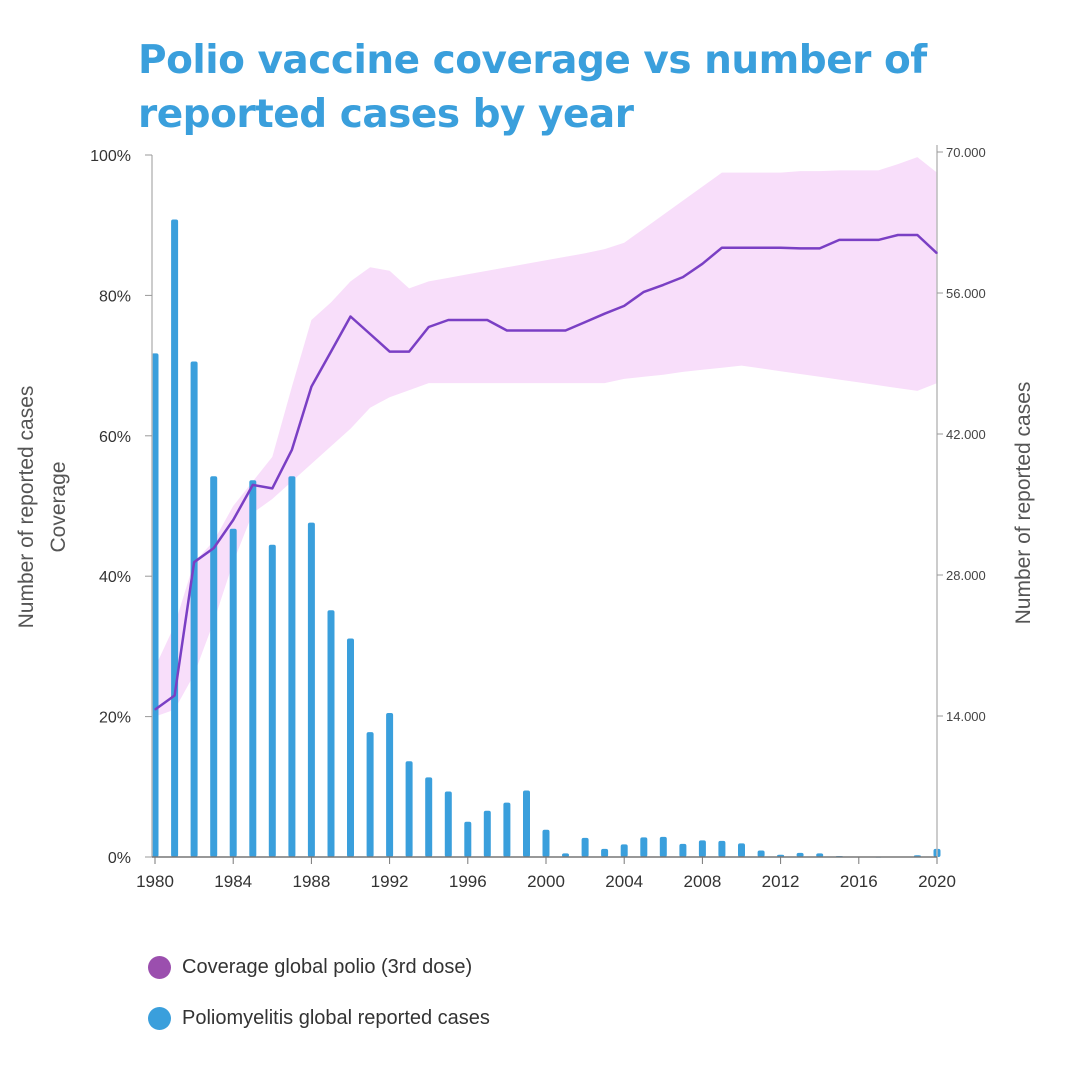 The image size is (1080, 1080). I want to click on cases-bar-2001, so click(565, 855).